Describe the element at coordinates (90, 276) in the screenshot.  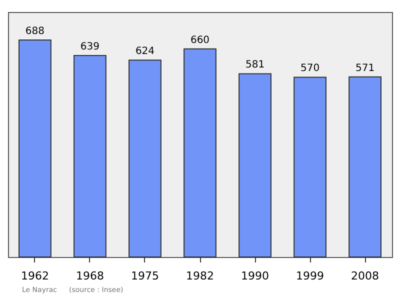
I see `x-tick-label: 1968` at that location.